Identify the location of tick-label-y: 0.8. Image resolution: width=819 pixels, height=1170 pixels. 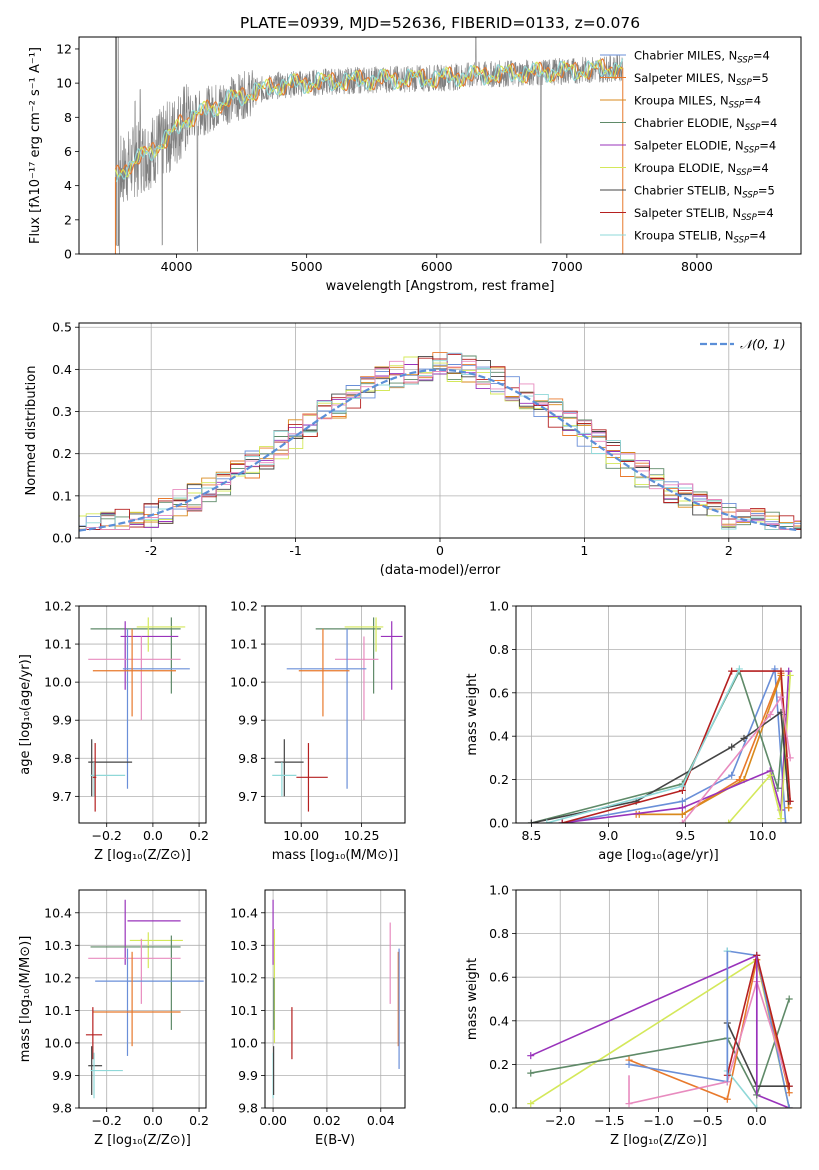
(499, 933).